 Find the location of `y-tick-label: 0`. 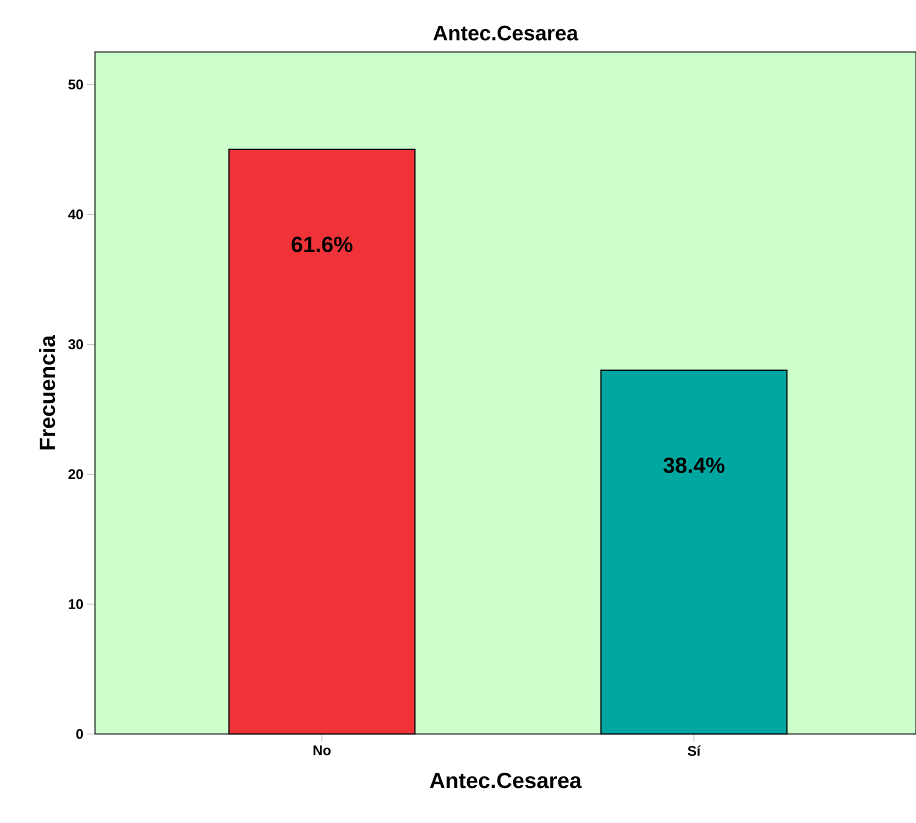

y-tick-label: 0 is located at coordinates (79, 734).